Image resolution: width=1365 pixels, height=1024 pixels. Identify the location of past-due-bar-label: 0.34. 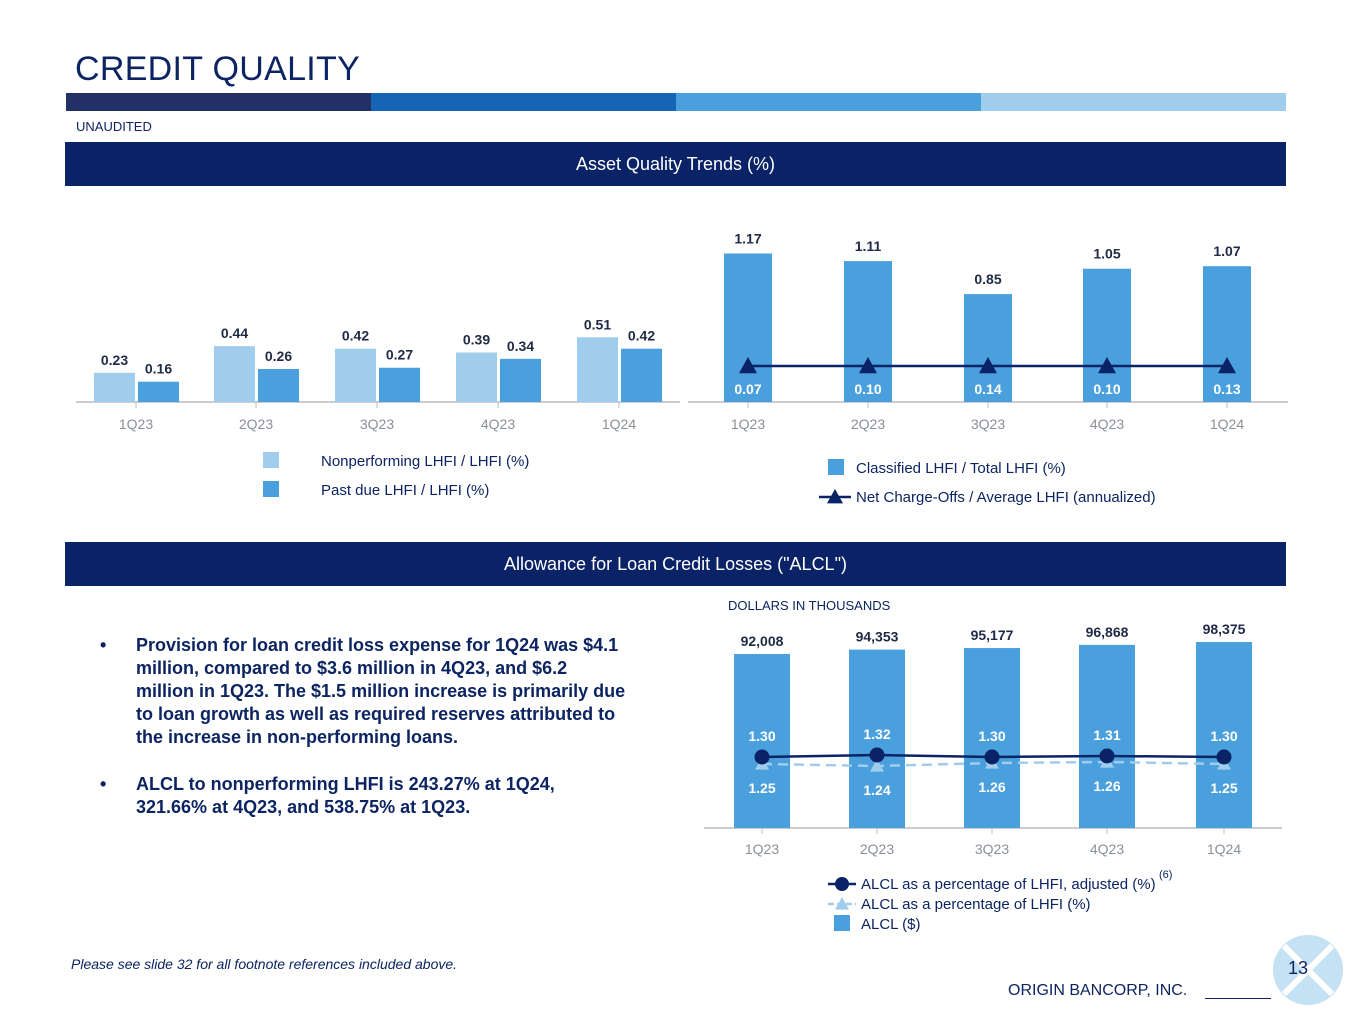
(520, 346).